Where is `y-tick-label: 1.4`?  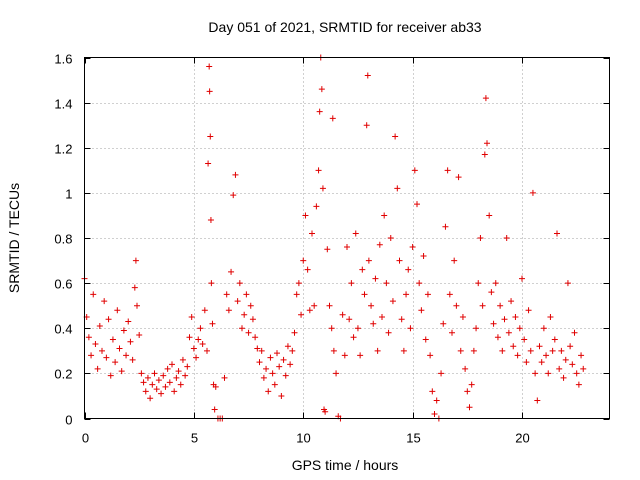 y-tick-label: 1.4 is located at coordinates (63, 104).